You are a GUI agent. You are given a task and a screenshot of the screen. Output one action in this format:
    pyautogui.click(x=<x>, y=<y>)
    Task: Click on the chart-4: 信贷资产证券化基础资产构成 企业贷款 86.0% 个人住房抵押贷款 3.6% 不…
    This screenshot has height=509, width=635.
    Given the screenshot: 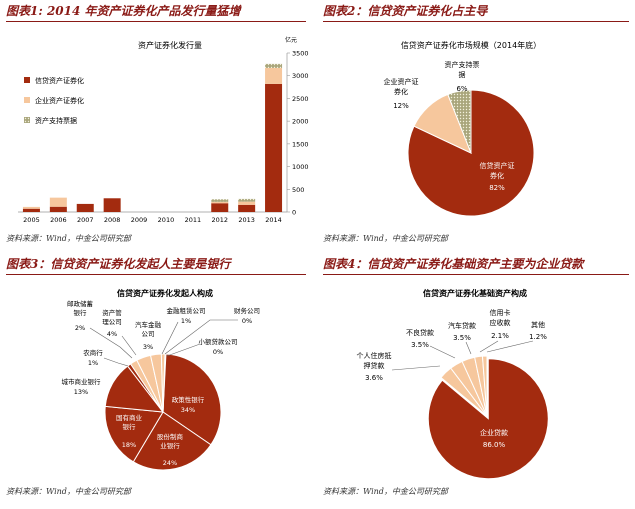 What is the action you would take?
    pyautogui.click(x=453, y=384)
    